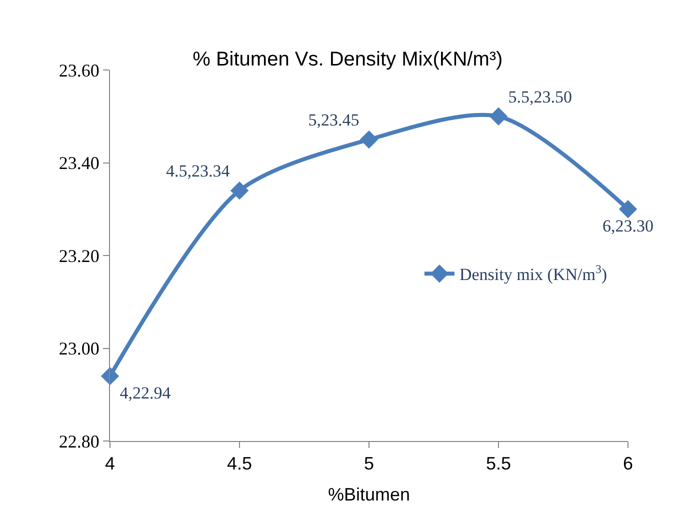 This screenshot has width=688, height=513. Describe the element at coordinates (79, 70) in the screenshot. I see `y-tick-label: 23.60` at that location.